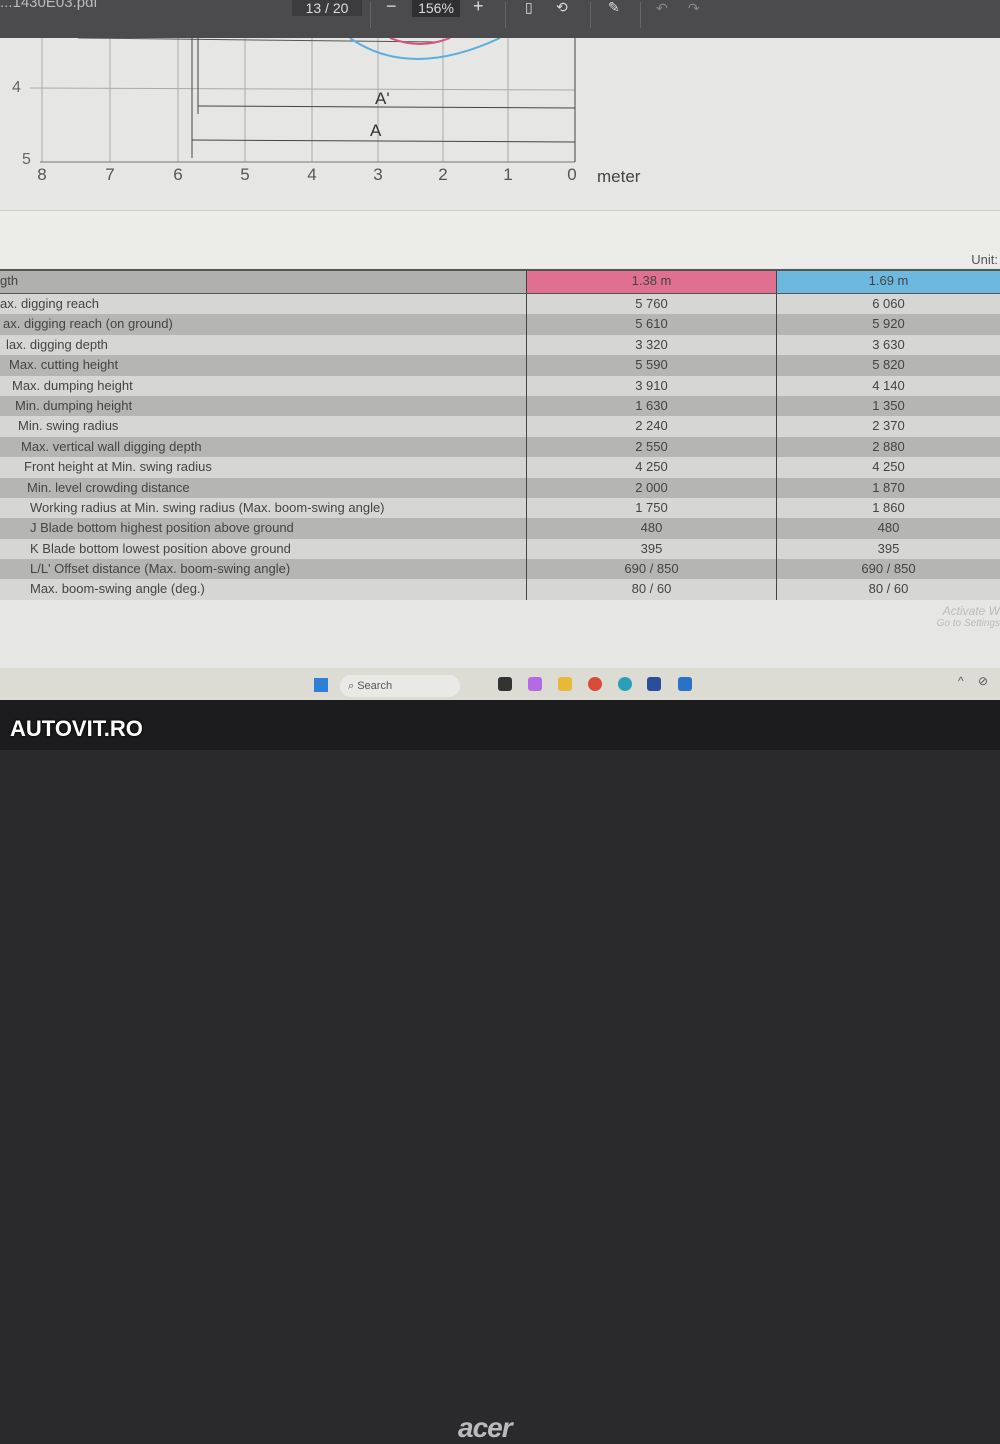 The image size is (1000, 1444). What do you see at coordinates (652, 304) in the screenshot?
I see `value-arm-1-38: 5 760` at bounding box center [652, 304].